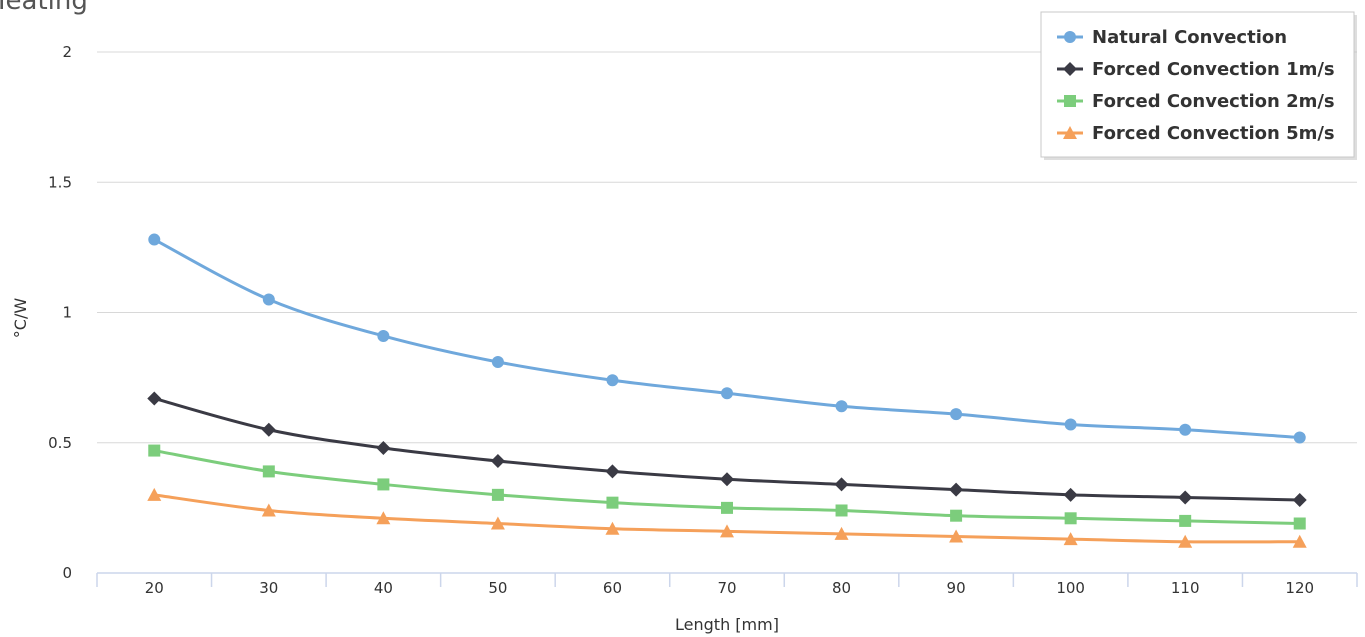 The width and height of the screenshot is (1365, 637). I want to click on x-tick-label: 110, so click(1185, 588).